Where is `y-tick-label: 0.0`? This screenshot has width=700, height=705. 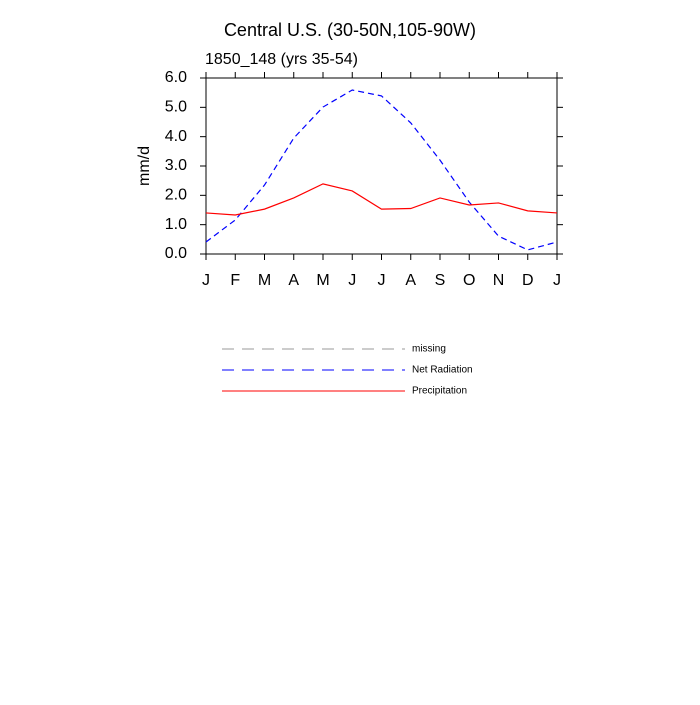 y-tick-label: 0.0 is located at coordinates (176, 253).